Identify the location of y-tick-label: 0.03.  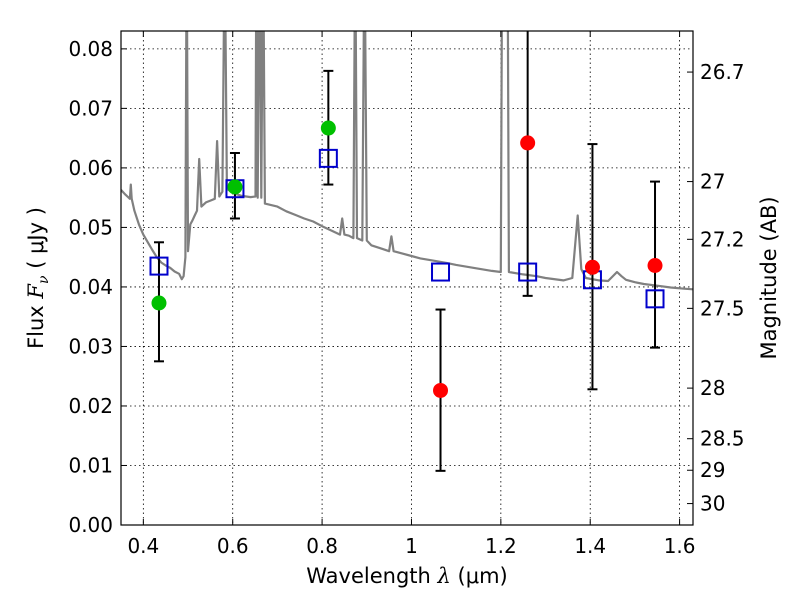
(90, 346).